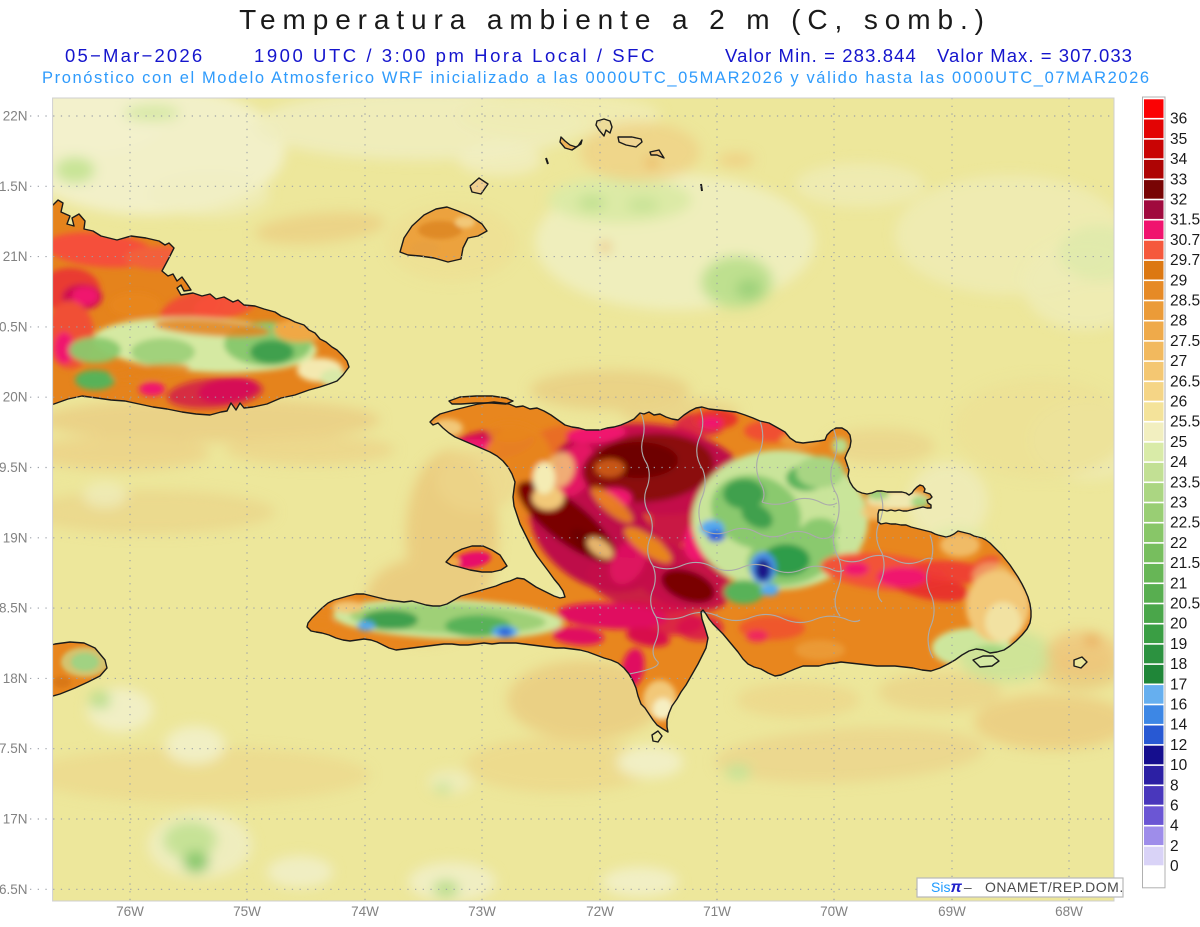  I want to click on svg-text: 6, so click(1174, 806).